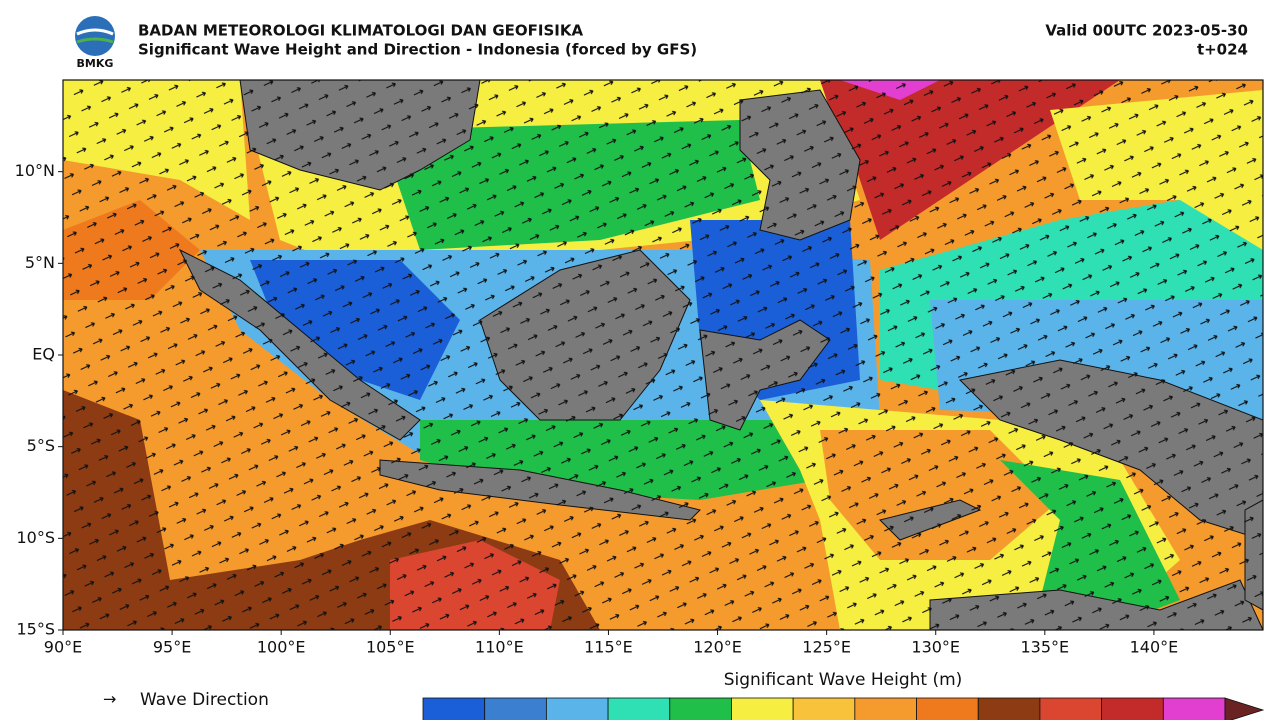 This screenshot has height=720, width=1280. I want to click on x-tick-label: 140°E, so click(1154, 647).